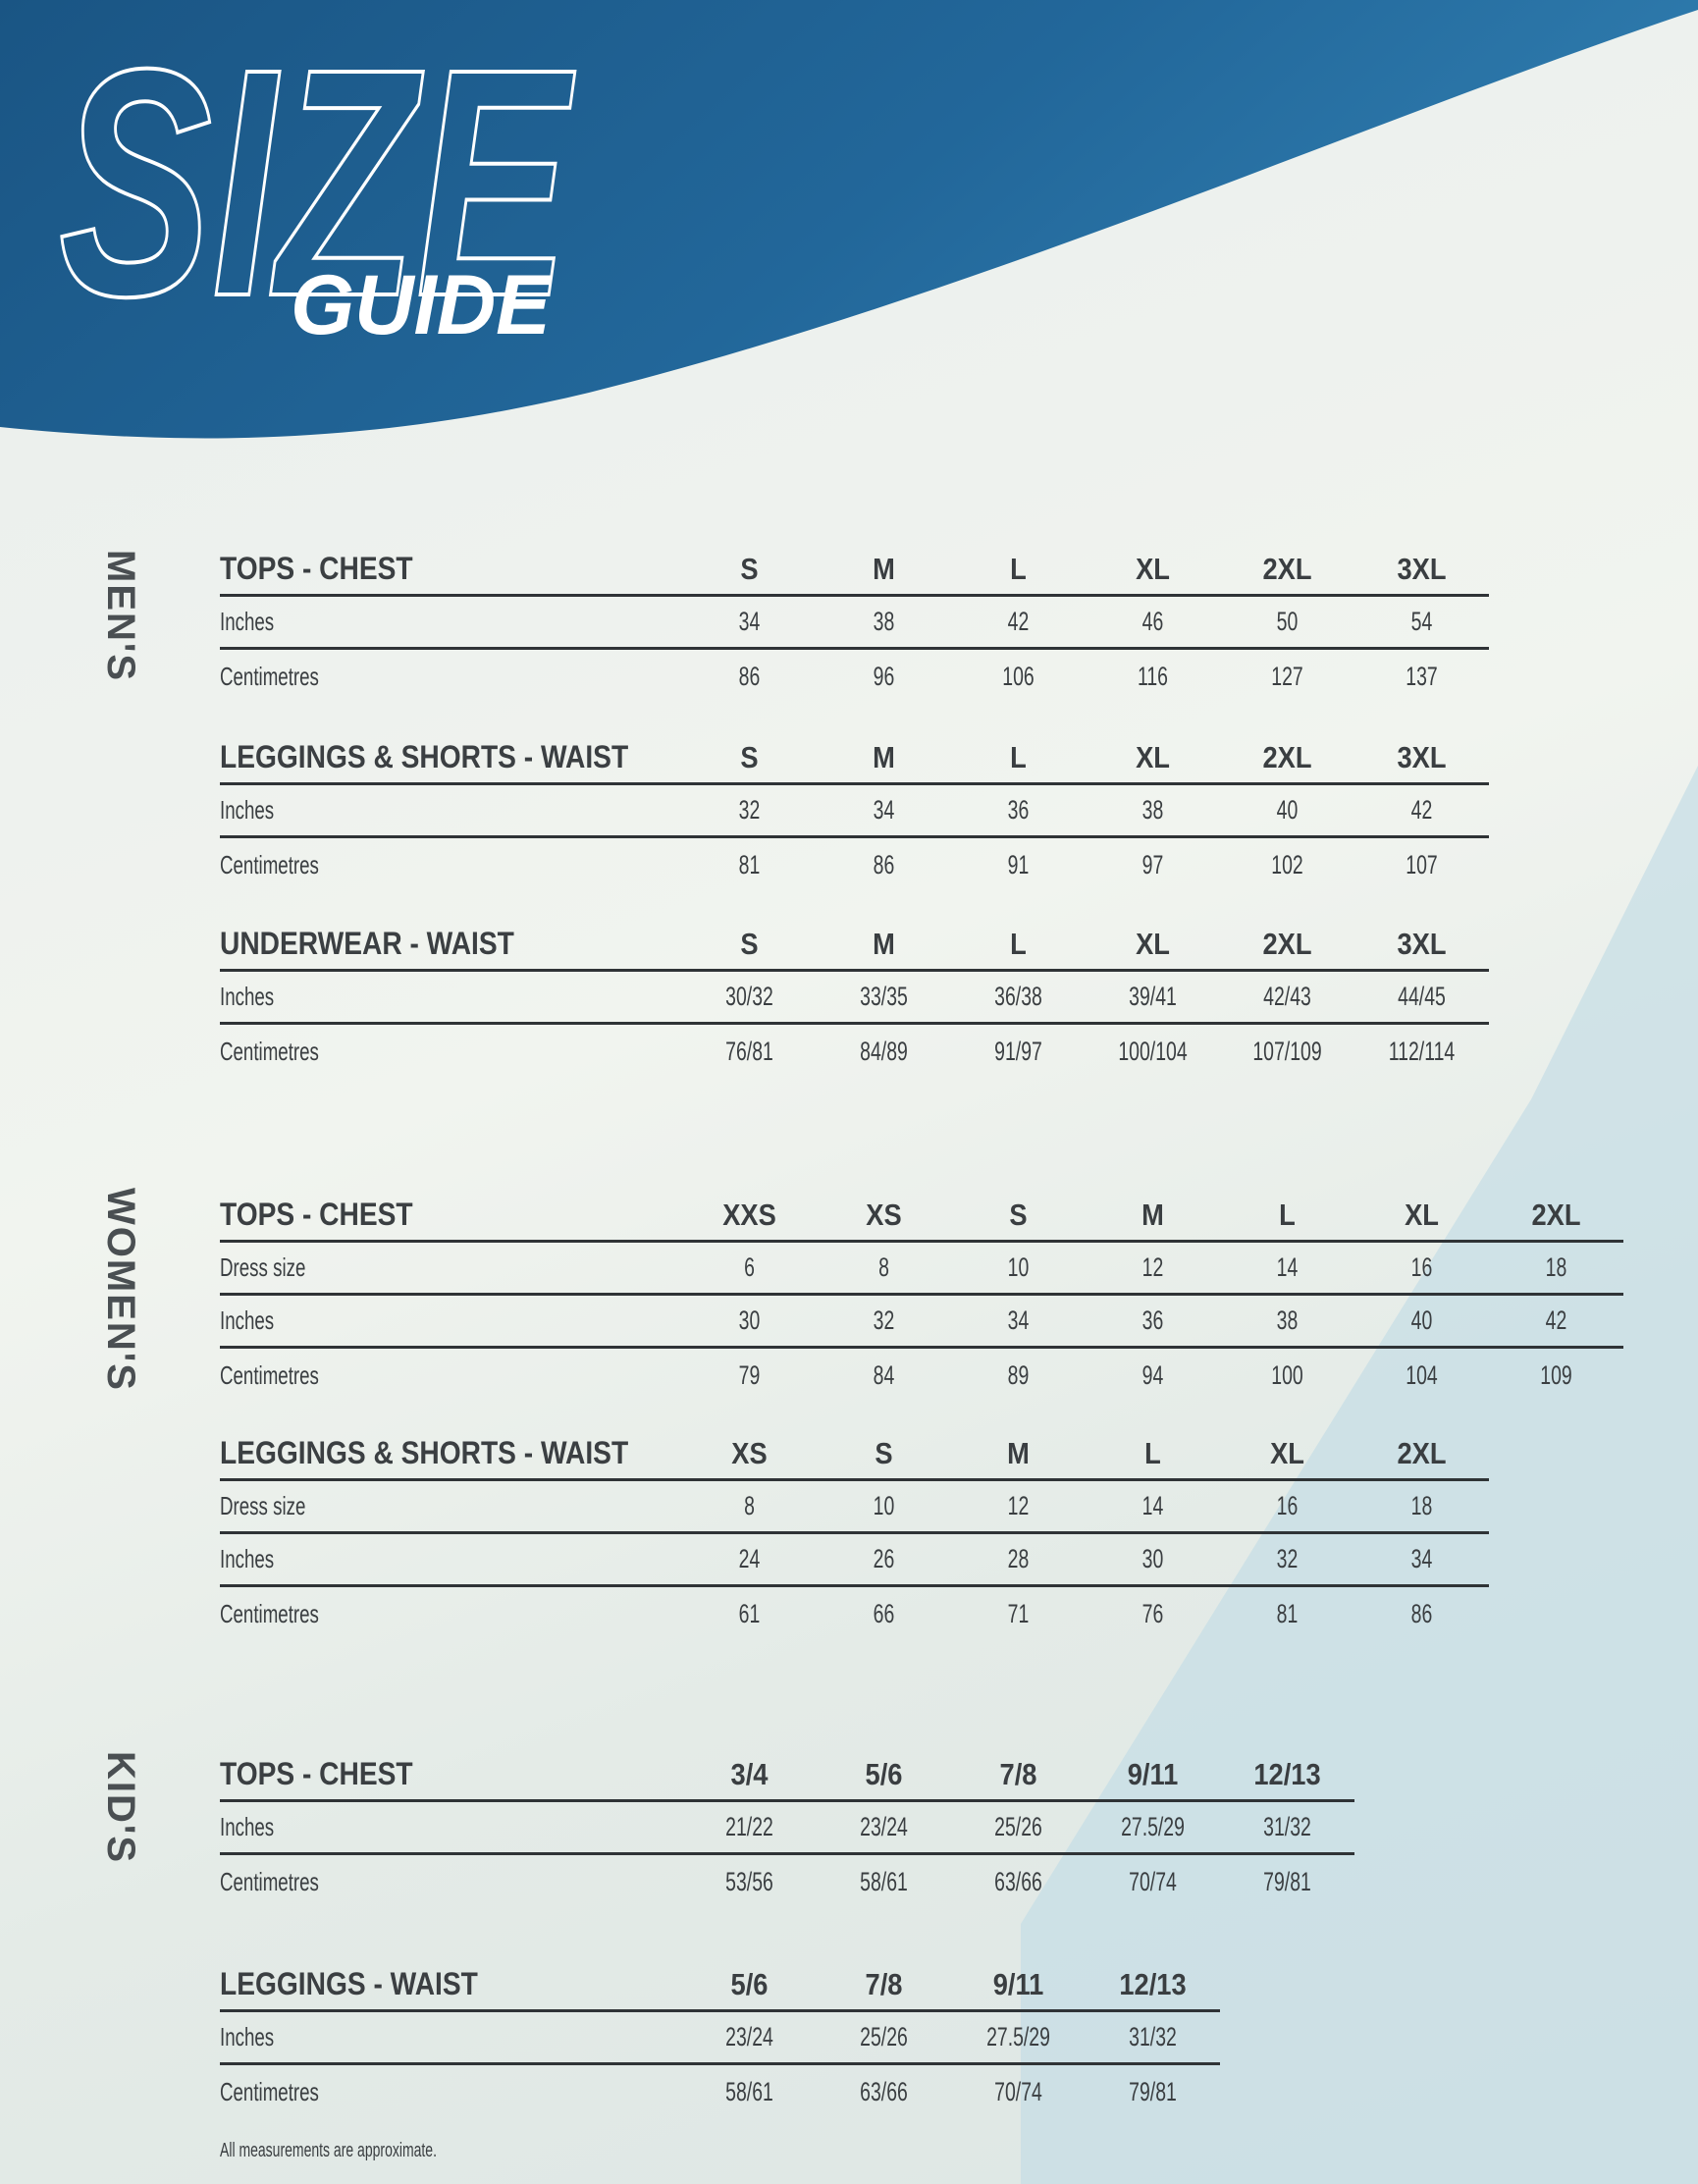  I want to click on table-cell: 10, so click(884, 1505).